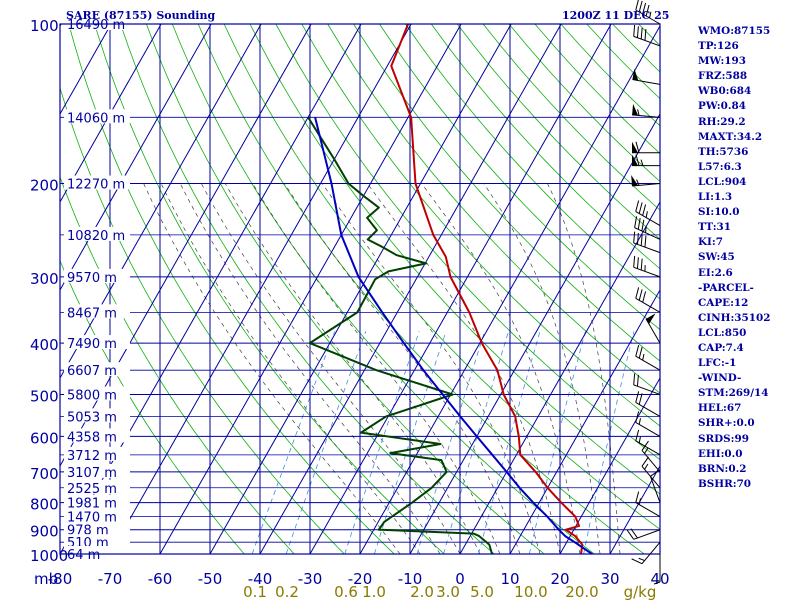 The height and width of the screenshot is (600, 800). I want to click on stability-index: STM:269/14, so click(733, 393).